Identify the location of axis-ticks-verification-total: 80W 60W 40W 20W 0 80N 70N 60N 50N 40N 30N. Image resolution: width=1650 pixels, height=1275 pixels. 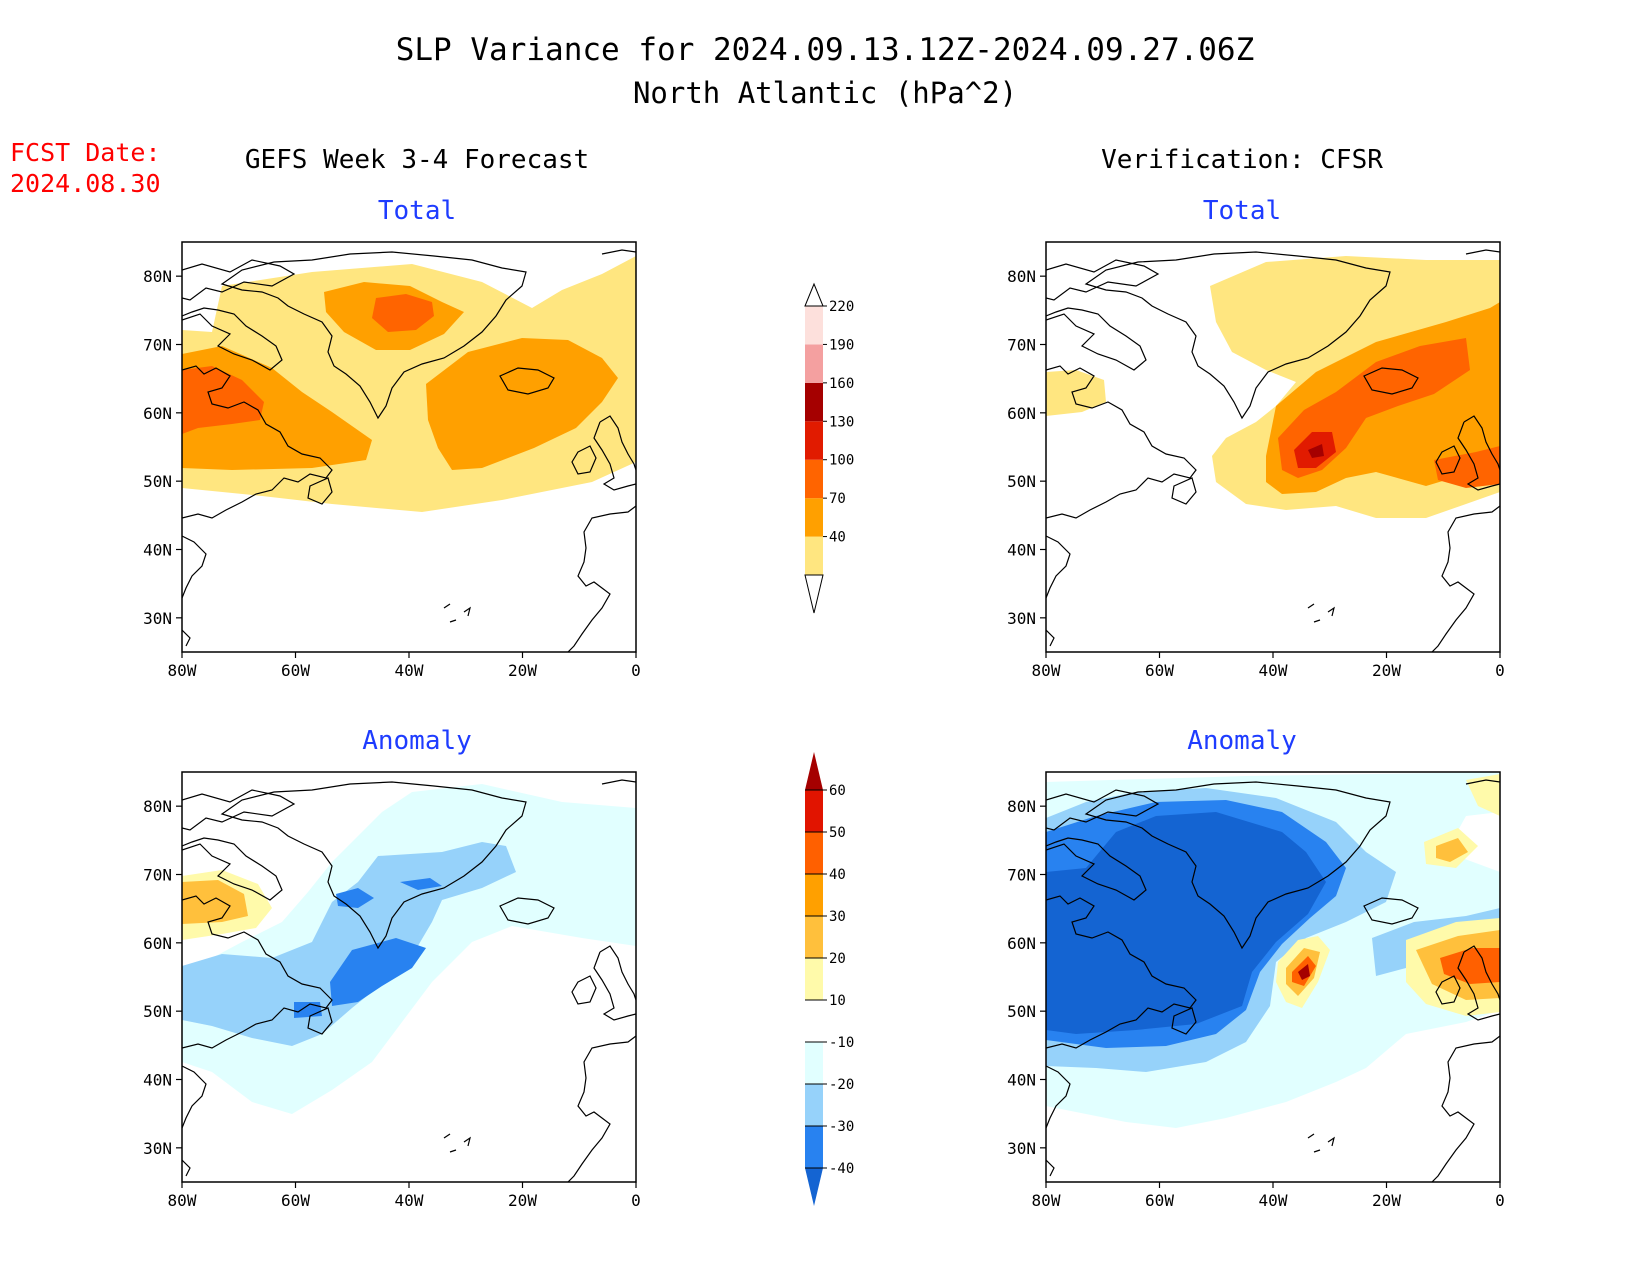
(1256, 473).